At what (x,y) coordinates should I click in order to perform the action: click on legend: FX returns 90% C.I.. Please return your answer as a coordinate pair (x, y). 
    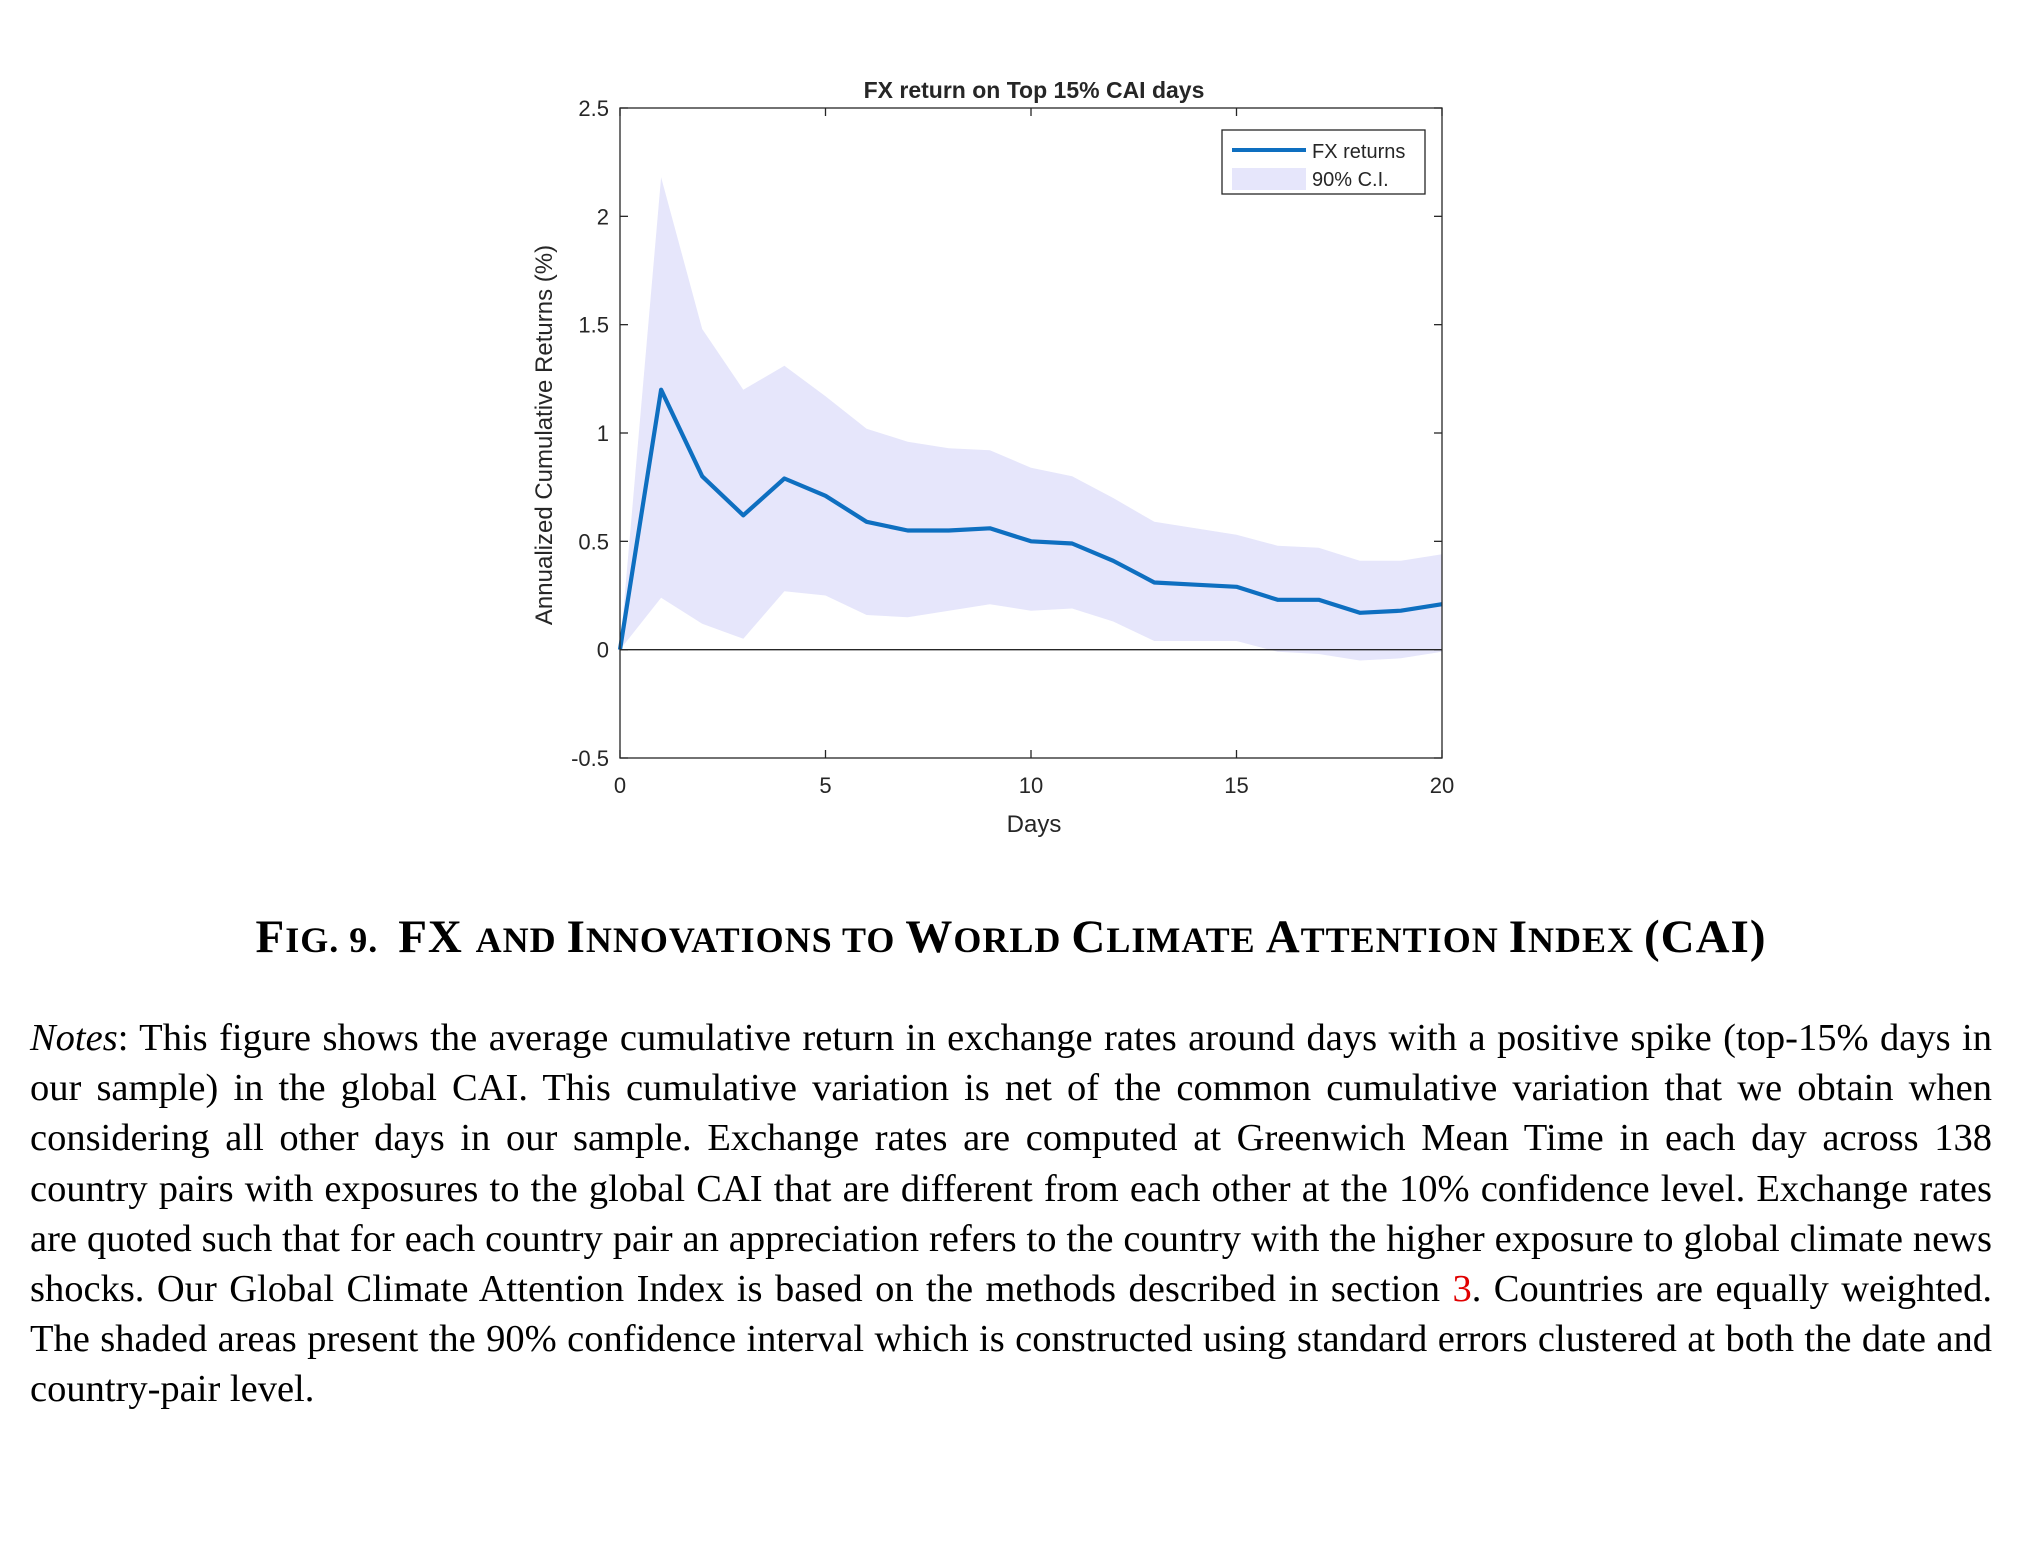
    Looking at the image, I should click on (1323, 162).